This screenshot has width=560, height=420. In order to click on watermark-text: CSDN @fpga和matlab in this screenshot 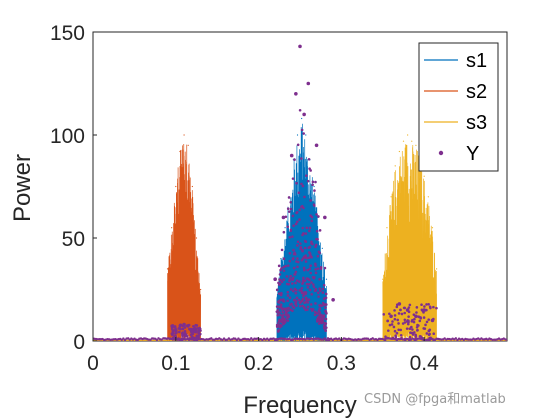, I will do `click(435, 399)`.